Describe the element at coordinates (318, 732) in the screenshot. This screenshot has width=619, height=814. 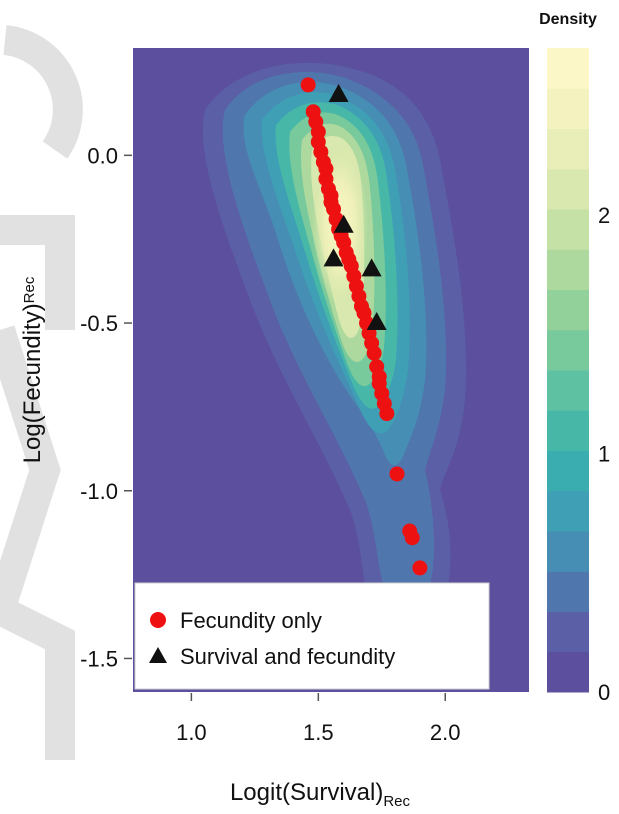
I see `x-tick-label: 1.5` at that location.